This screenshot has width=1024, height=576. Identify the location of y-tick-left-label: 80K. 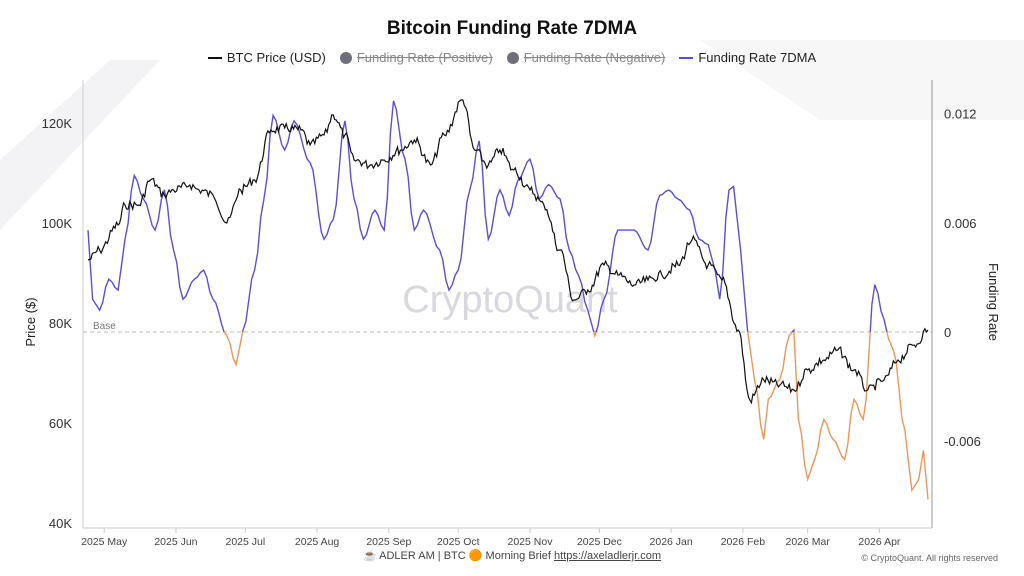
(60, 323).